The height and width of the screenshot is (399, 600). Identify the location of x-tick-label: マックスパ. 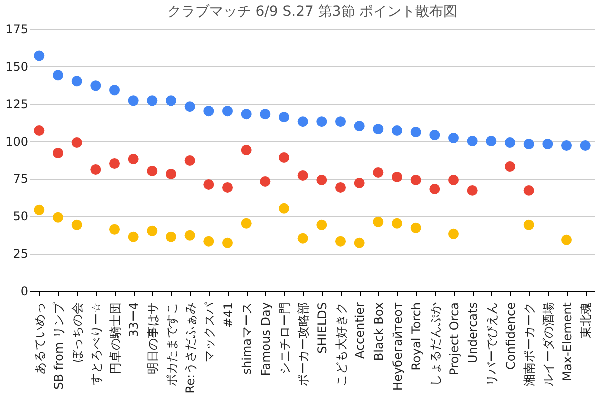
(209, 332).